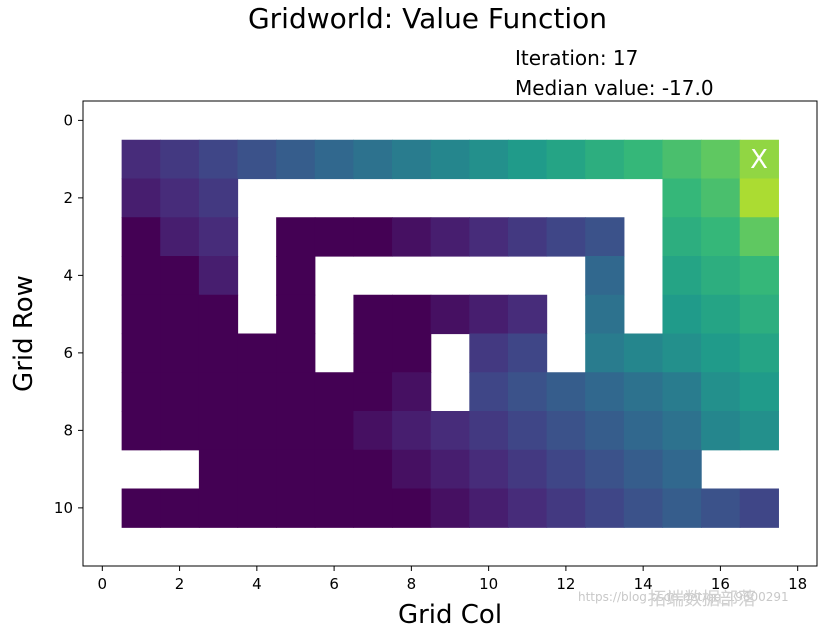 This screenshot has width=827, height=634. I want to click on y-tick-label: 2, so click(68, 198).